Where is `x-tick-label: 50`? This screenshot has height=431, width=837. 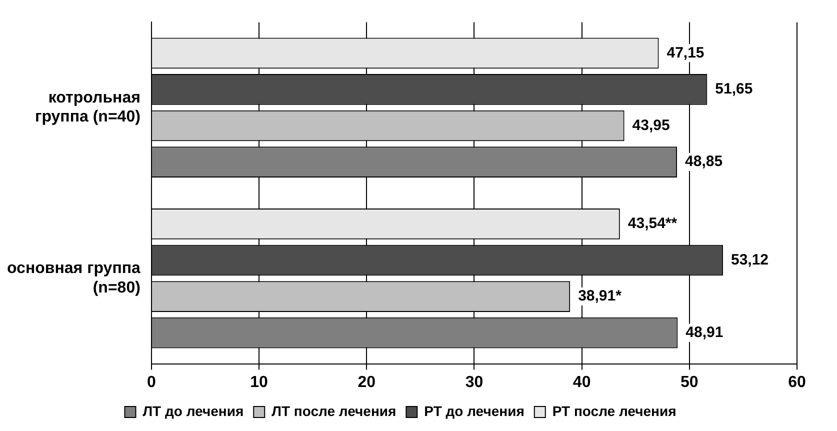
x-tick-label: 50 is located at coordinates (689, 382).